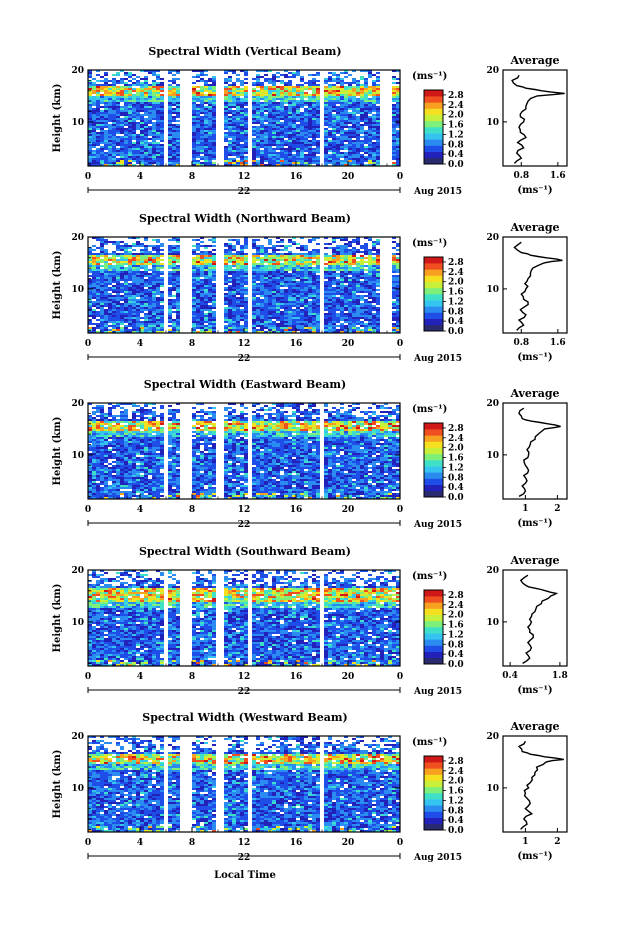 The height and width of the screenshot is (929, 619). Describe the element at coordinates (558, 176) in the screenshot. I see `average-x-tick-label: 1.6` at that location.